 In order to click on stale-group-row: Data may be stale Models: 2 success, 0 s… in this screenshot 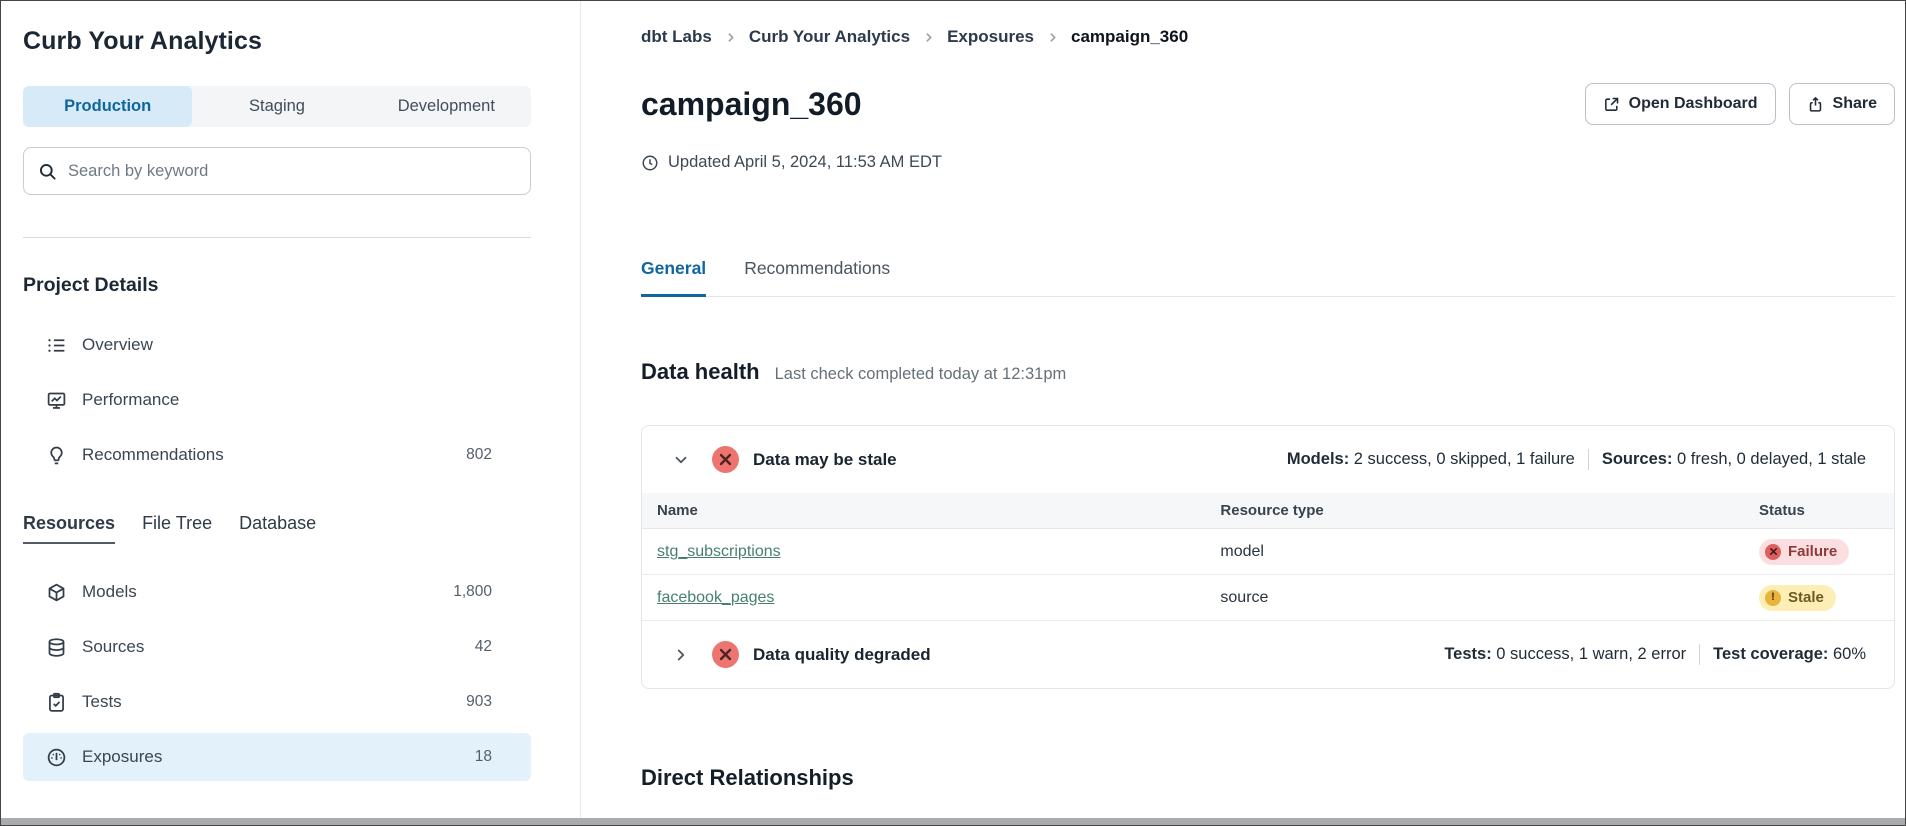, I will do `click(1268, 459)`.